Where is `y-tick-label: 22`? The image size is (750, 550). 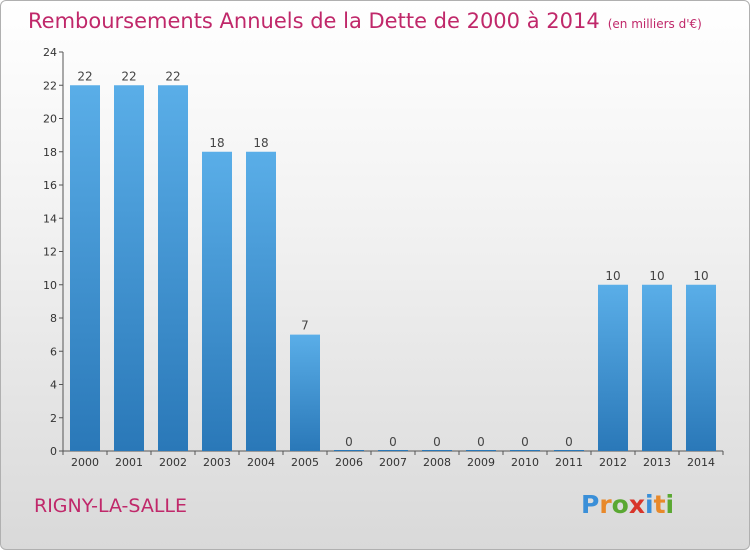 y-tick-label: 22 is located at coordinates (50, 85).